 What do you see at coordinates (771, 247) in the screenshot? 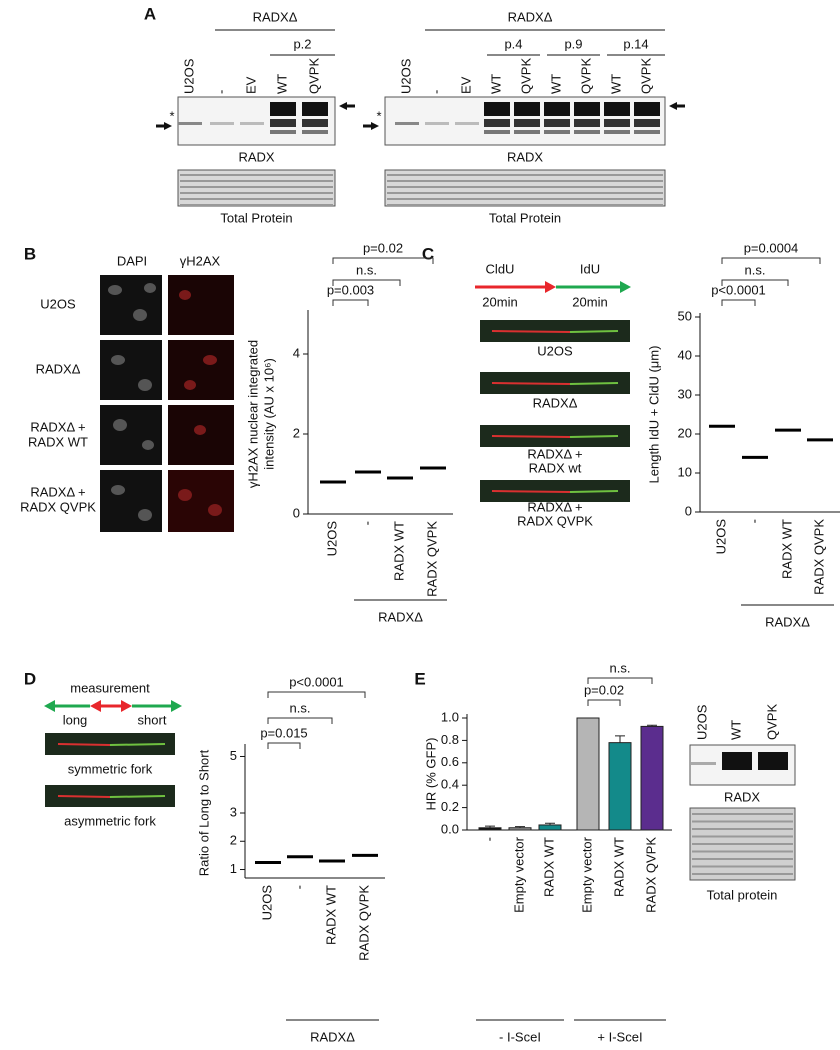
I see `comparison-label: p=0.0004` at bounding box center [771, 247].